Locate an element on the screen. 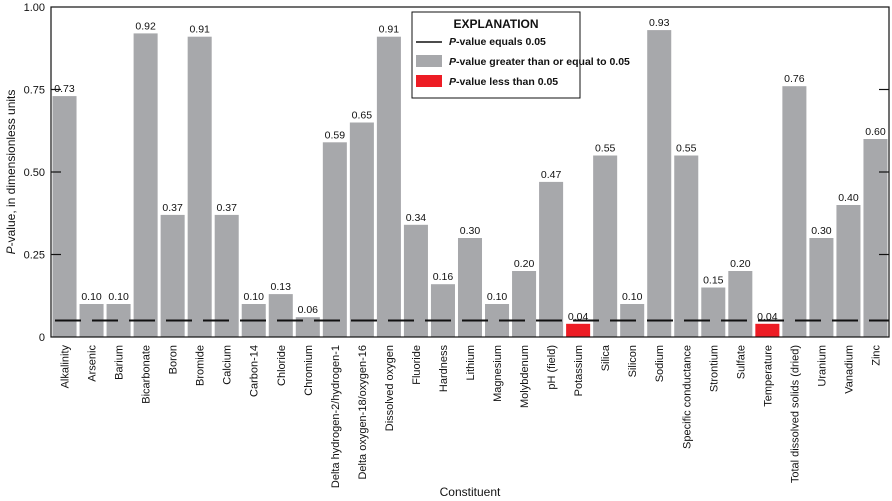 This screenshot has width=892, height=501. bar-value-label: 0.40 is located at coordinates (848, 198).